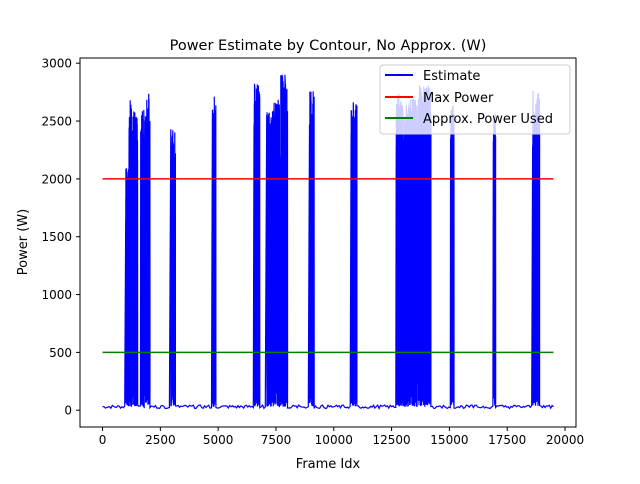 The width and height of the screenshot is (640, 484). I want to click on legend-label-max-power: Max Power, so click(458, 98).